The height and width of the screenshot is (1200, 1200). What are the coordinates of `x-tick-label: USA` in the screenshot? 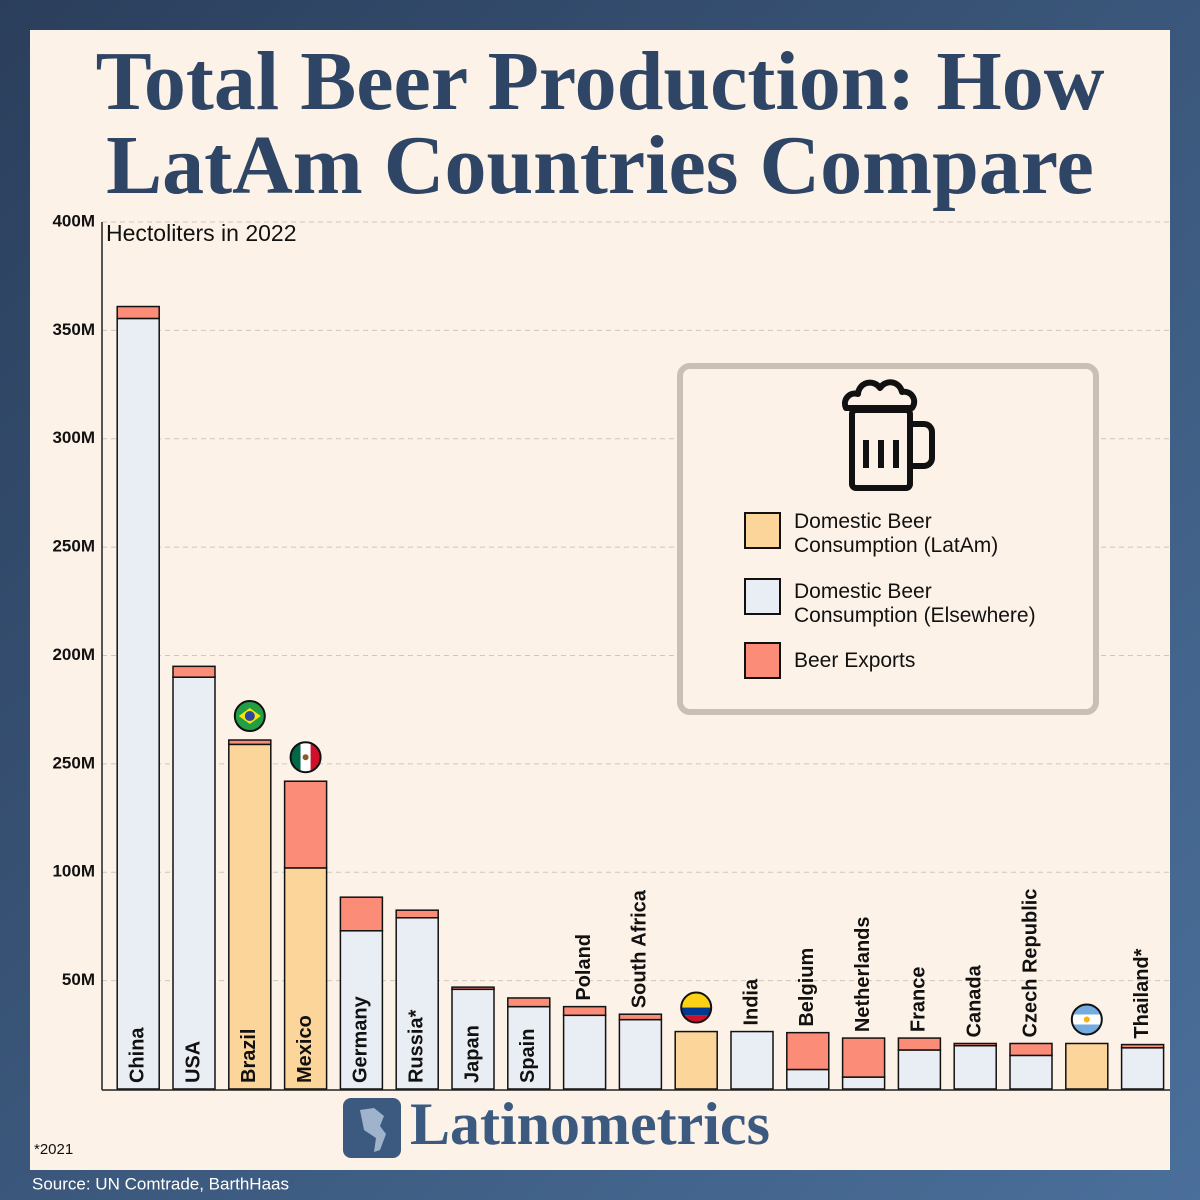 It's located at (193, 1062).